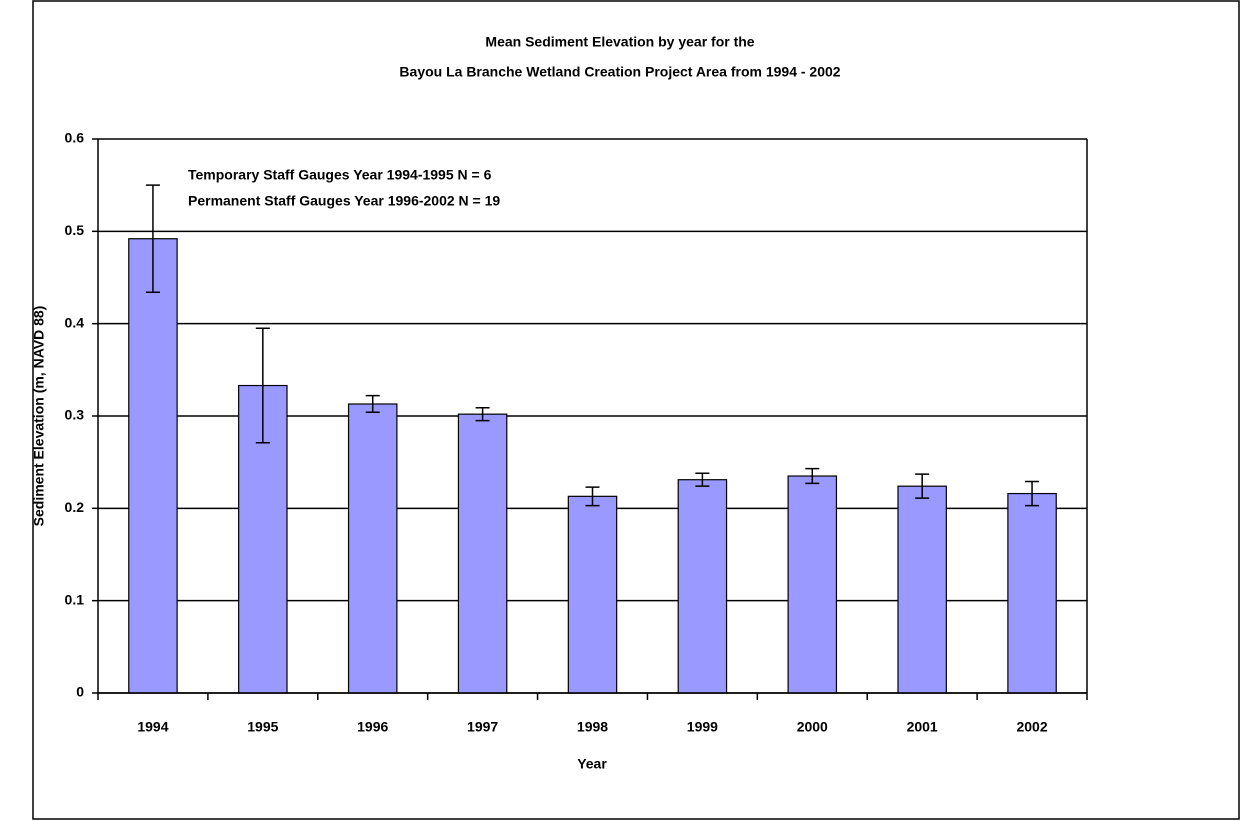 Image resolution: width=1241 pixels, height=821 pixels. I want to click on y-tick-label: 0.3, so click(75, 415).